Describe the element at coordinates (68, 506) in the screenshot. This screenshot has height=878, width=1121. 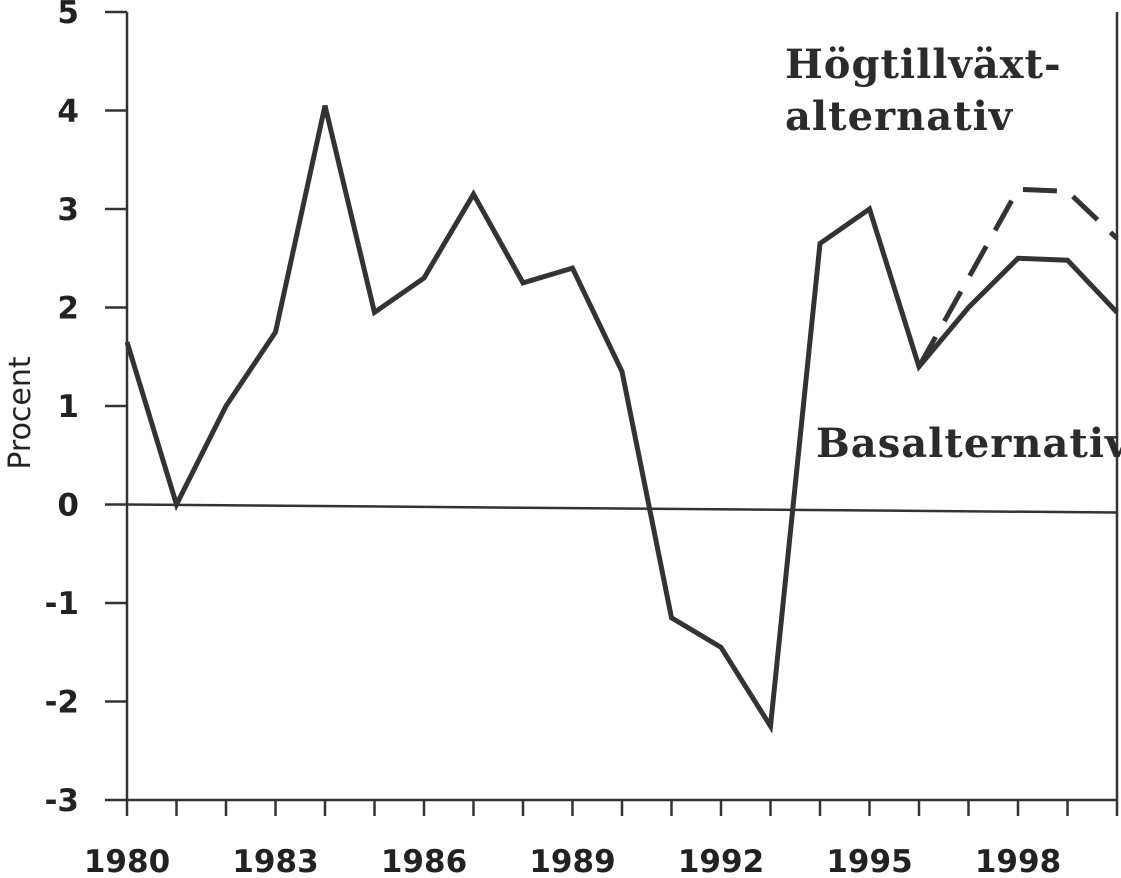
I see `y-tick-label: 0` at that location.